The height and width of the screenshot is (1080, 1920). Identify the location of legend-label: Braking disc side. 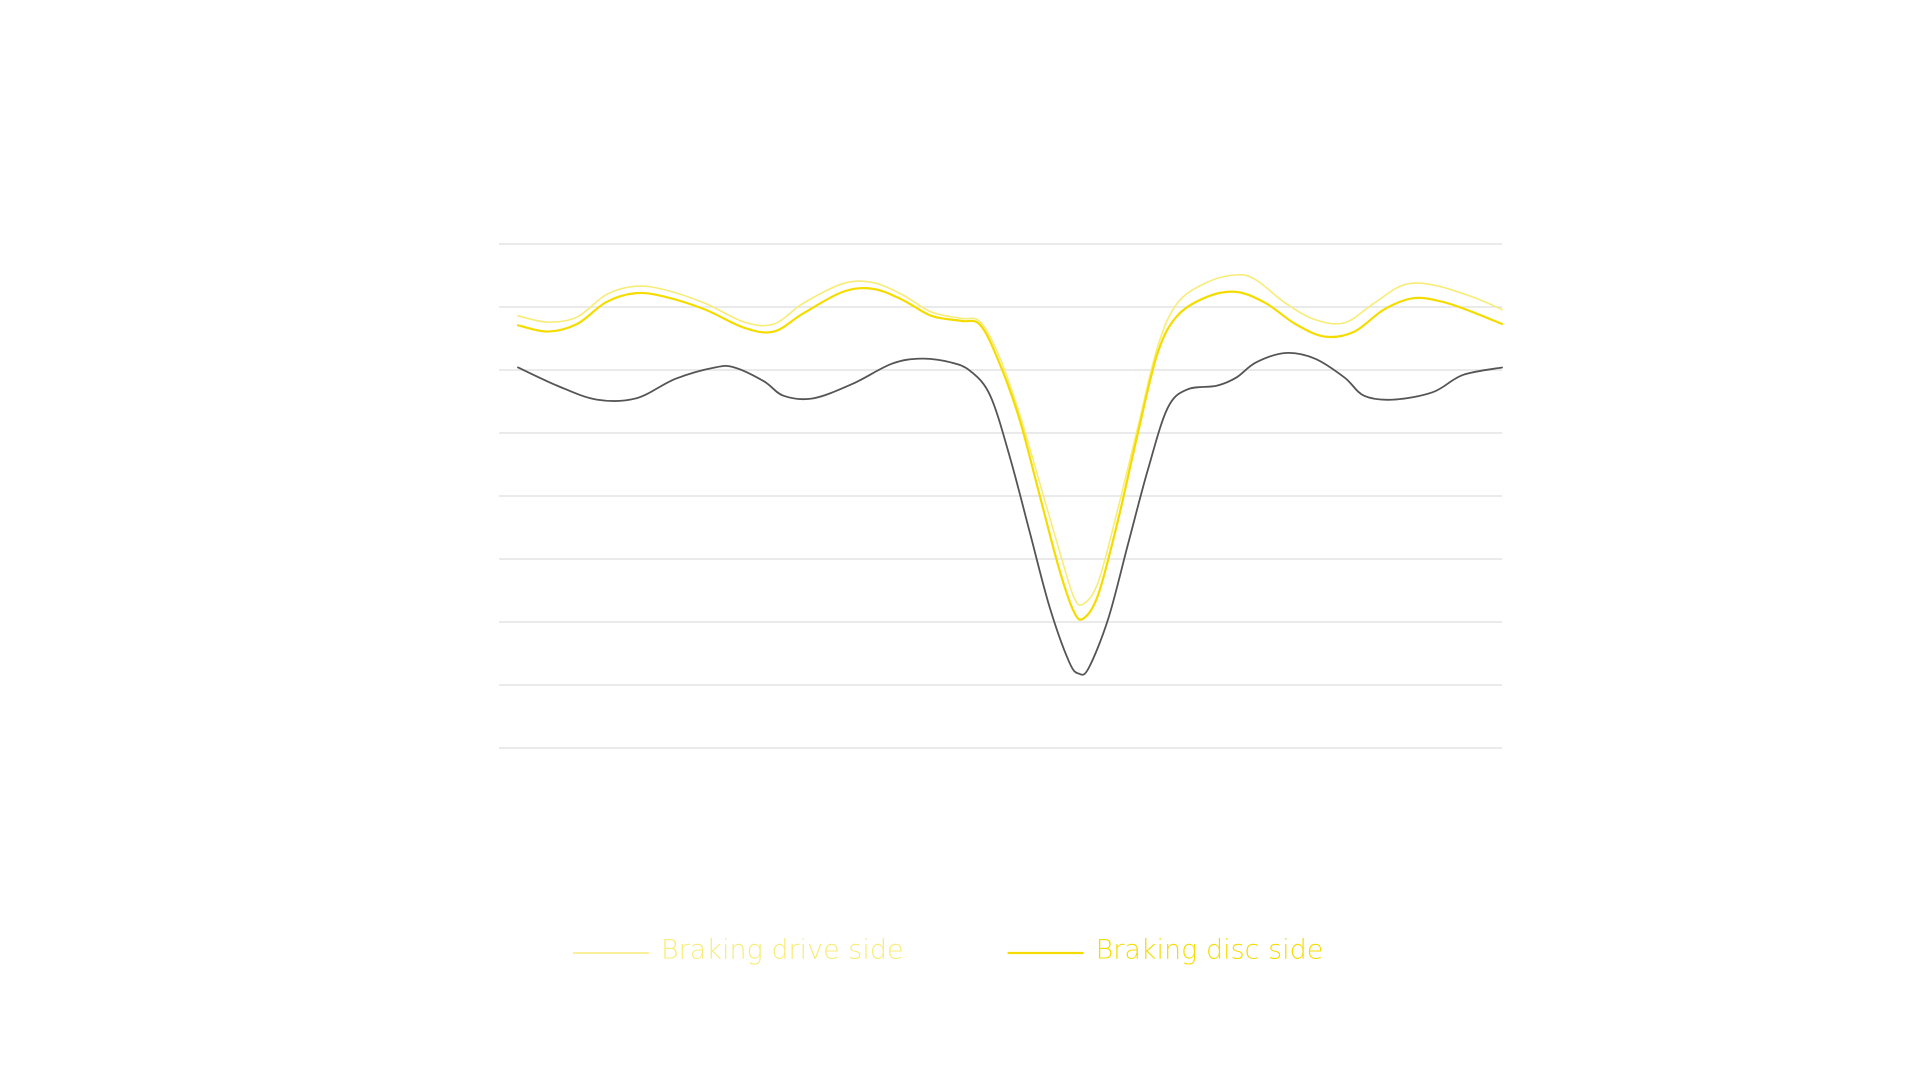
(1210, 950).